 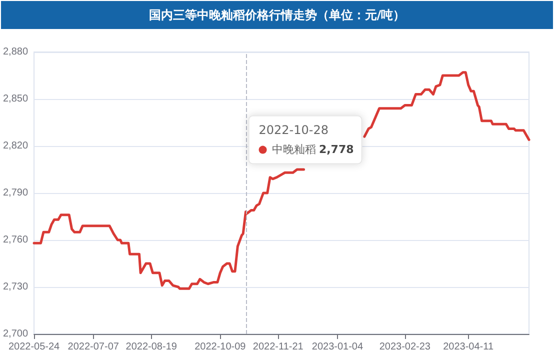 I want to click on y-tick-label: 2,790, so click(x=15, y=193).